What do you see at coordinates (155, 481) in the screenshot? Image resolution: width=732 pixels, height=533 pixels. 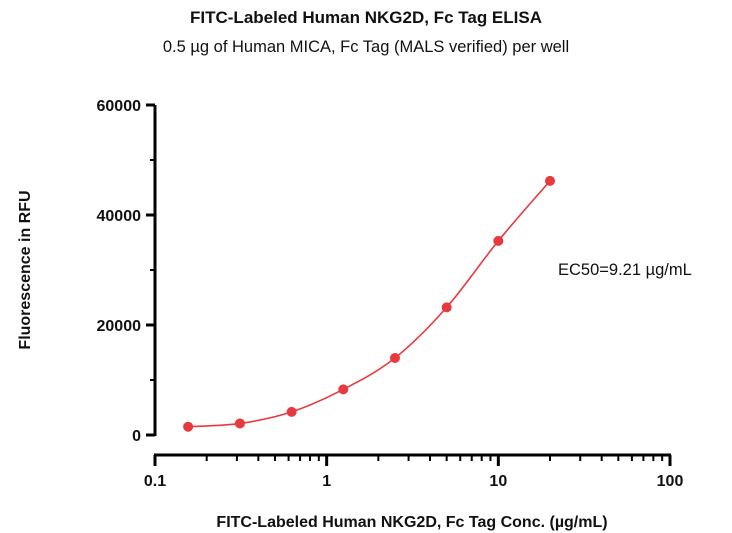 I see `x-tick-label: 0.1` at bounding box center [155, 481].